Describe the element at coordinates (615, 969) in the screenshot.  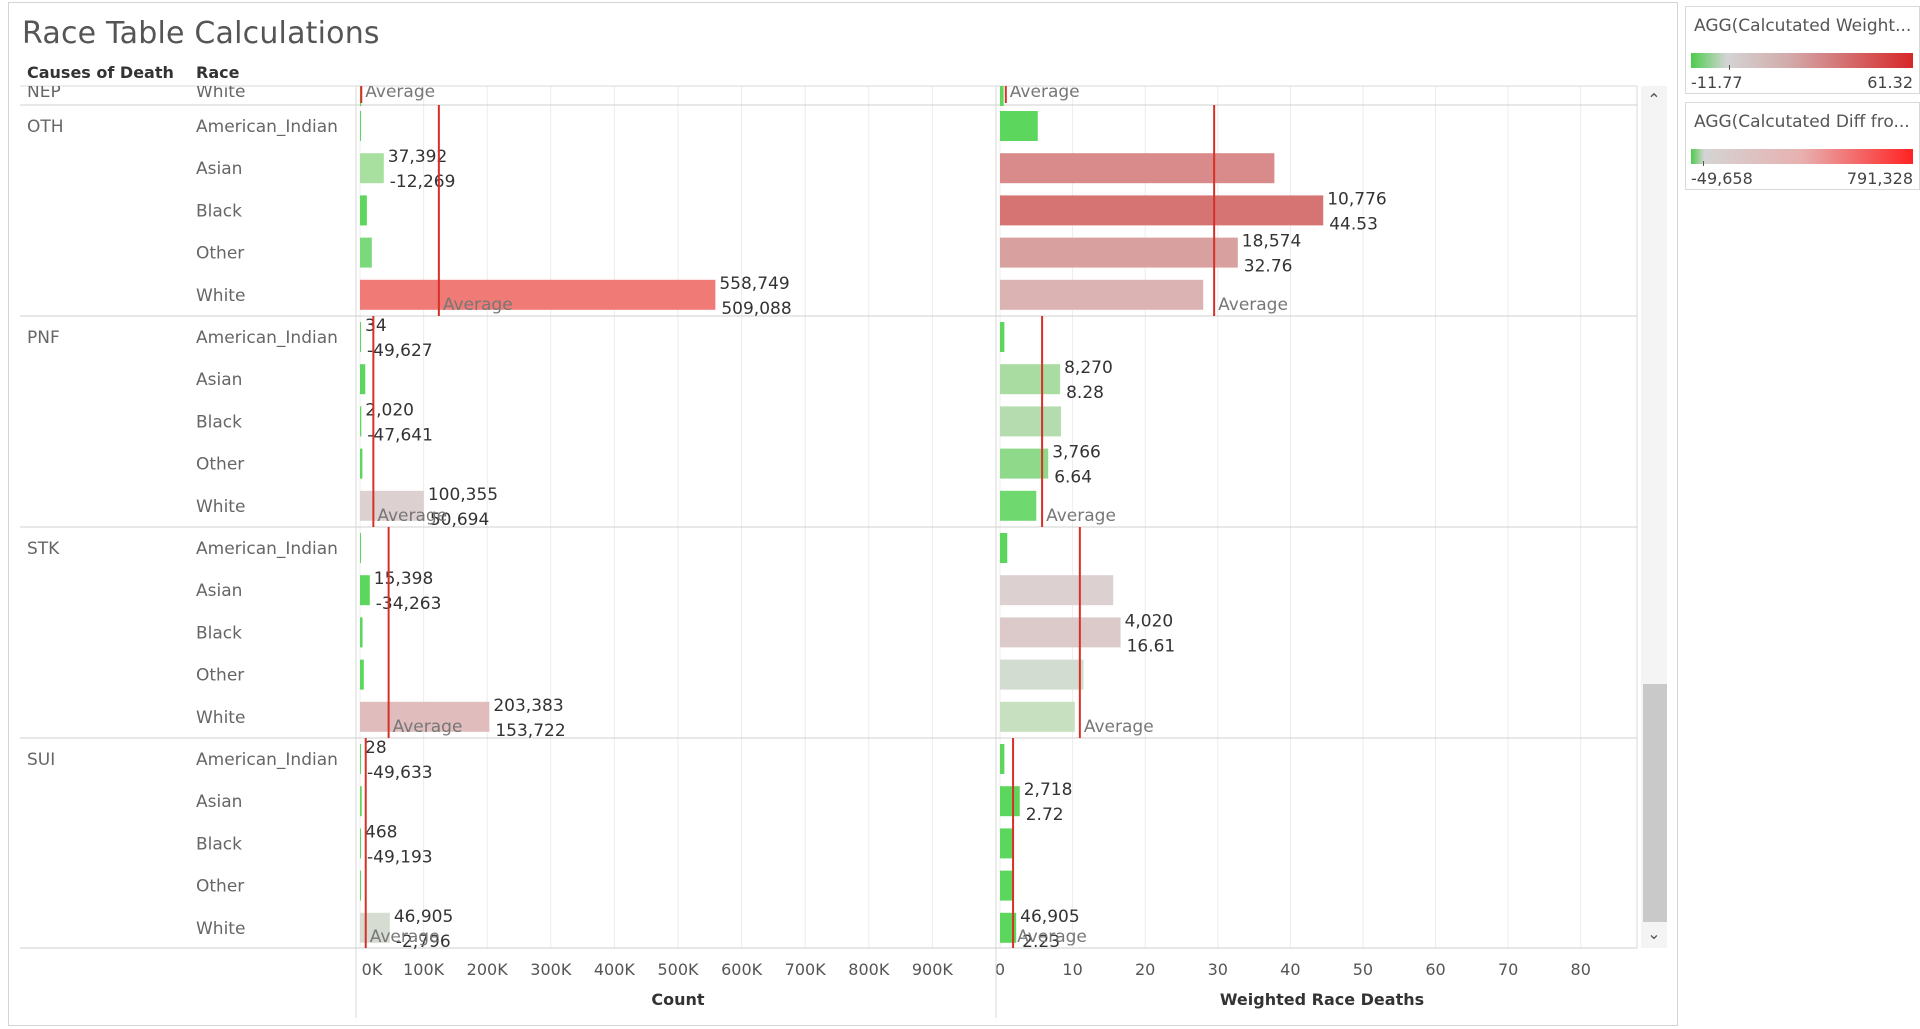
I see `x-tick-label: 400K` at that location.